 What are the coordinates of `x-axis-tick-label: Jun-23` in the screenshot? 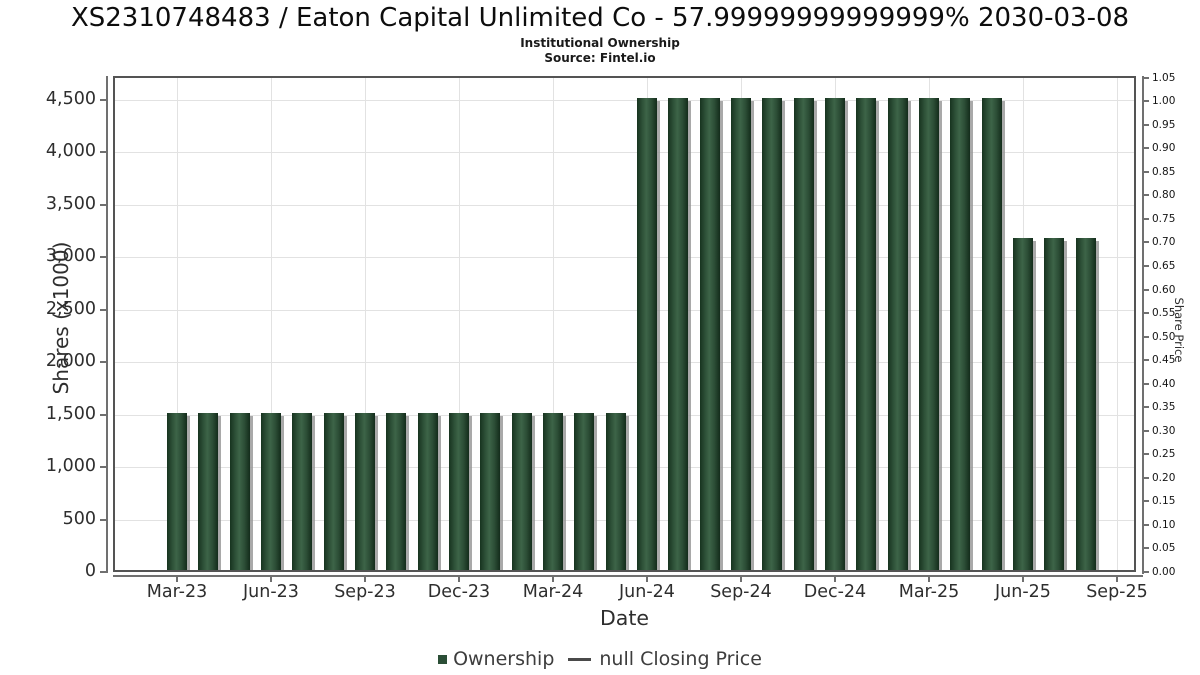 It's located at (271, 592).